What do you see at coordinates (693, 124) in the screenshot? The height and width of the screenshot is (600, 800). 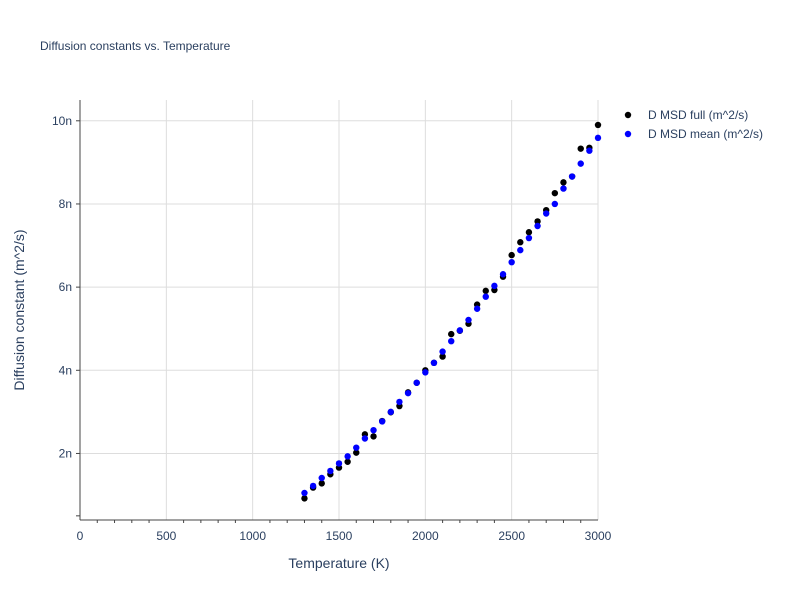 I see `legend: D MSD full (m^2/s) D MSD mean (m^2/s)` at bounding box center [693, 124].